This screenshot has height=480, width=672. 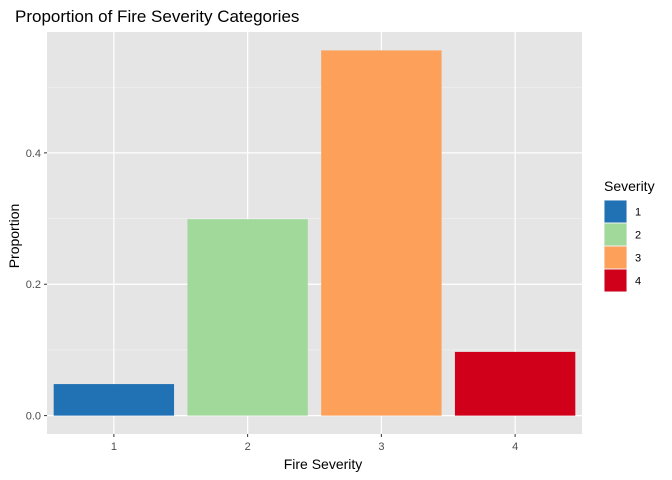 I want to click on chart-title: Proportion of Fire Severity Categories, so click(x=157, y=16).